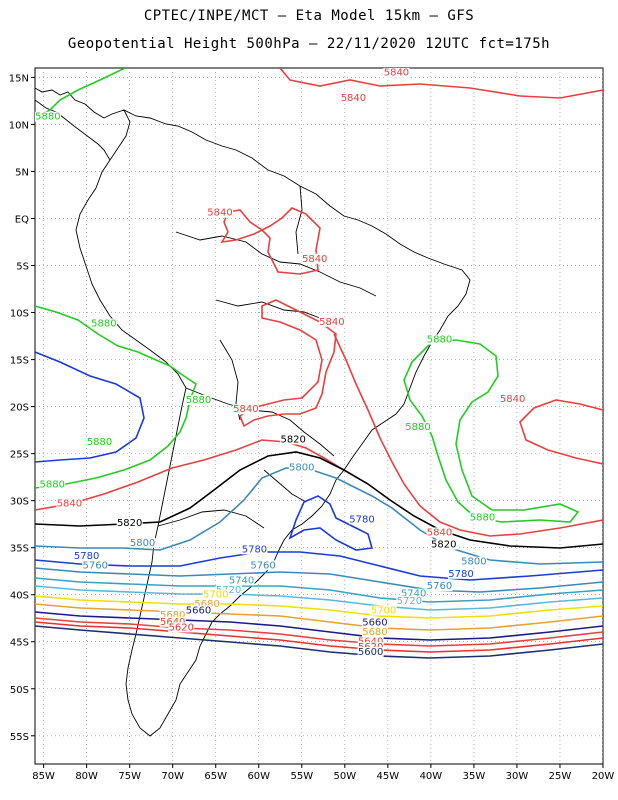  I want to click on y-tick-label: 5S, so click(22, 267).